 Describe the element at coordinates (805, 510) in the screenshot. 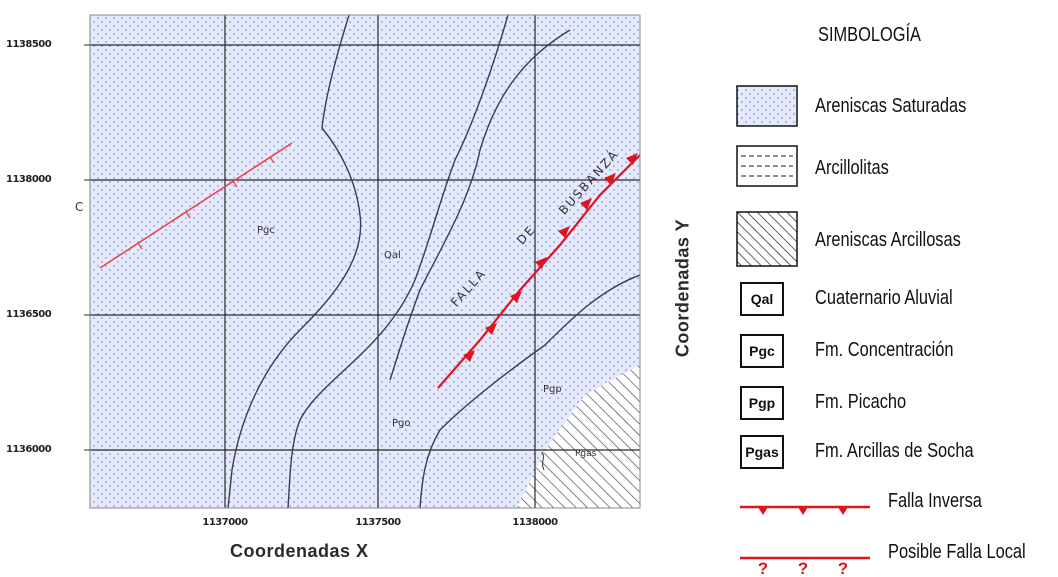

I see `legend-reverse-fault-symbol` at that location.